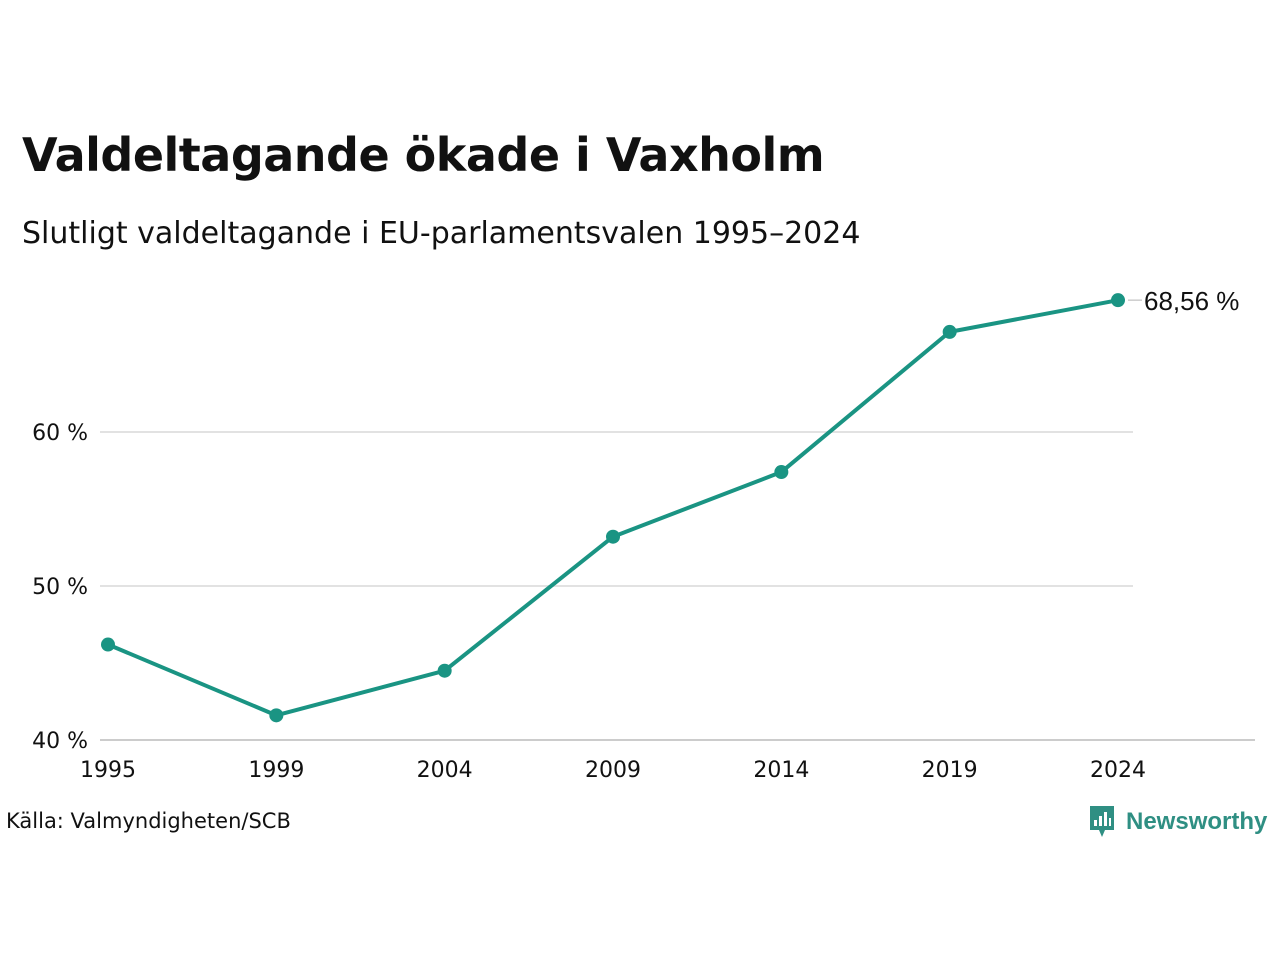  What do you see at coordinates (60, 433) in the screenshot?
I see `y-tick-label: 60 %` at bounding box center [60, 433].